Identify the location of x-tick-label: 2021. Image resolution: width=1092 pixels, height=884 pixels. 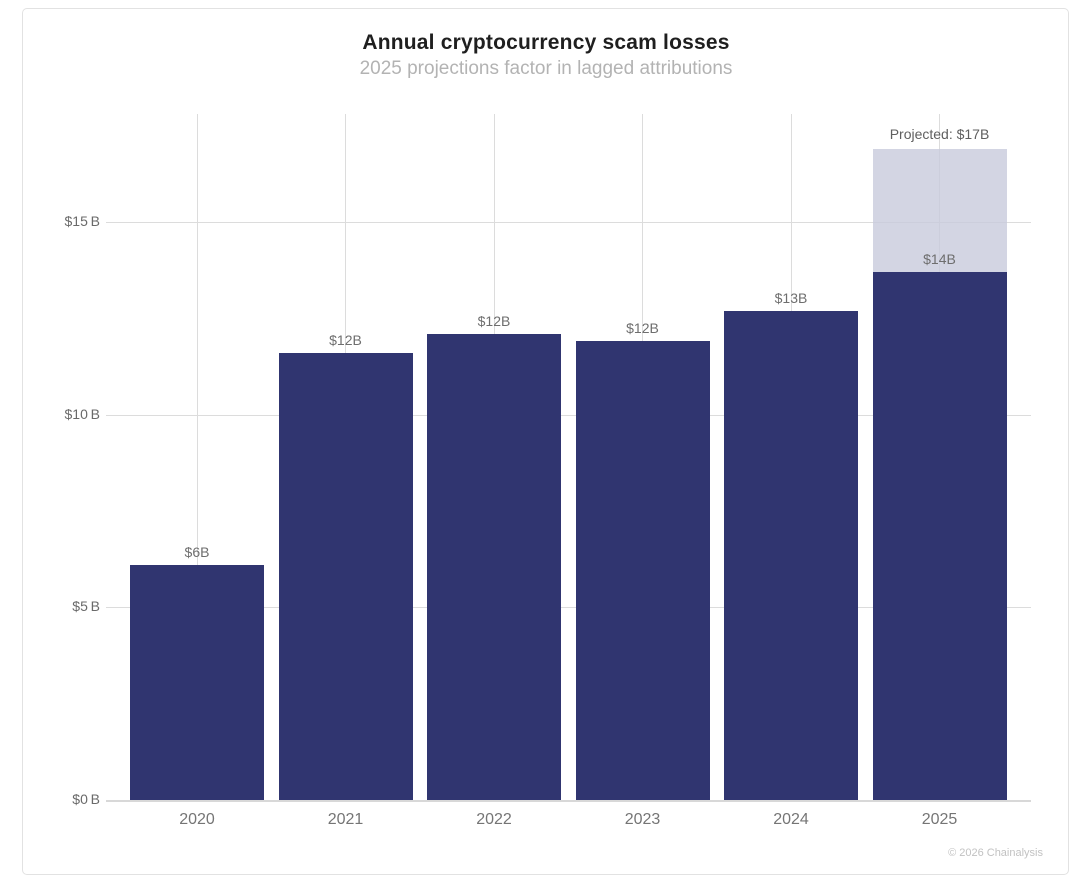
(345, 819).